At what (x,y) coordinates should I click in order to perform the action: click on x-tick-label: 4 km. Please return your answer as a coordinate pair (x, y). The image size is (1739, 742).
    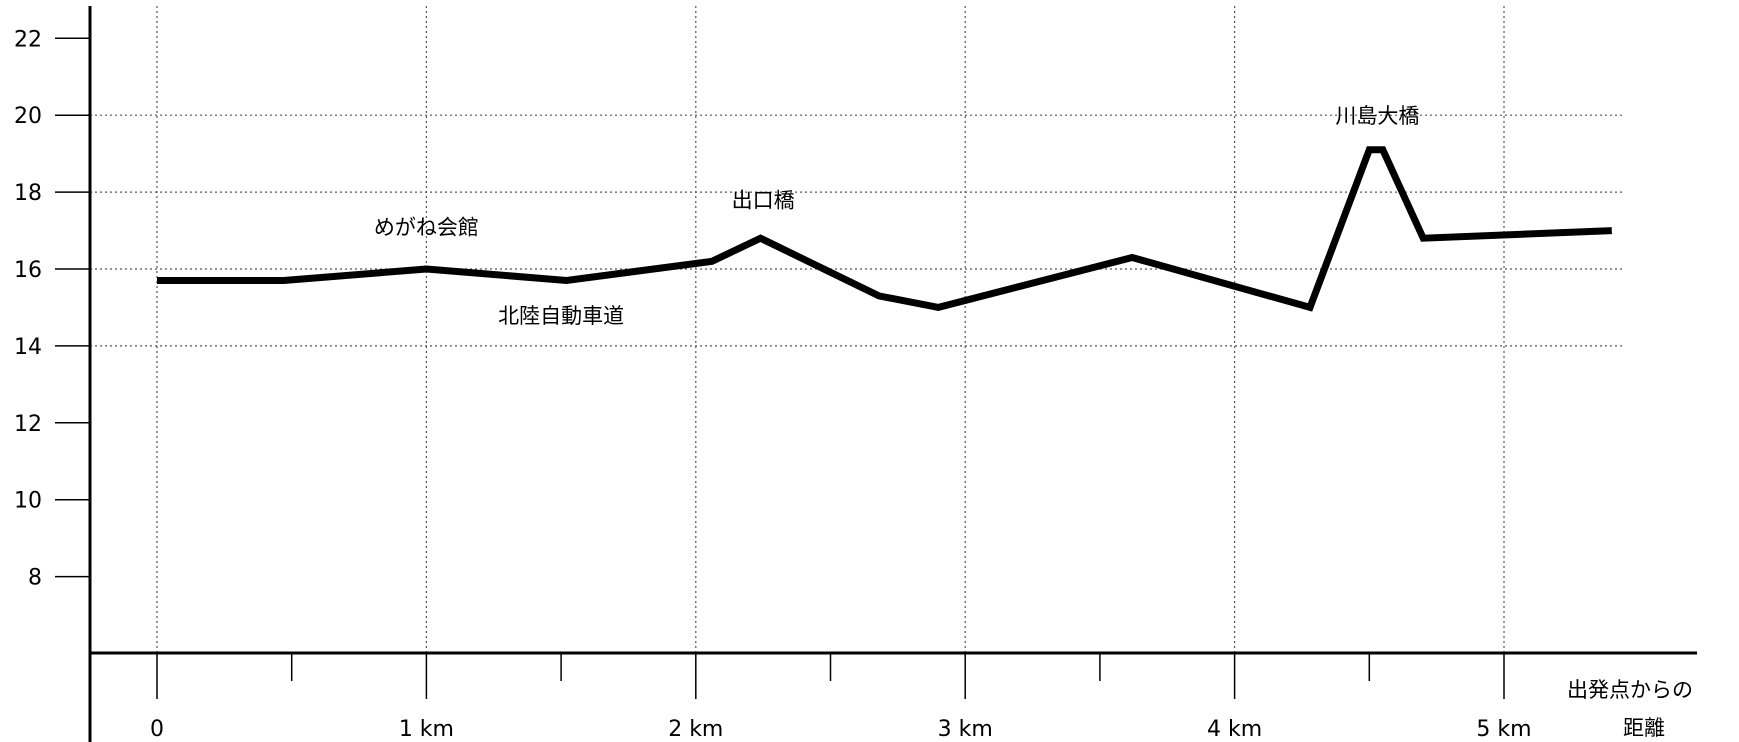
    Looking at the image, I should click on (1234, 729).